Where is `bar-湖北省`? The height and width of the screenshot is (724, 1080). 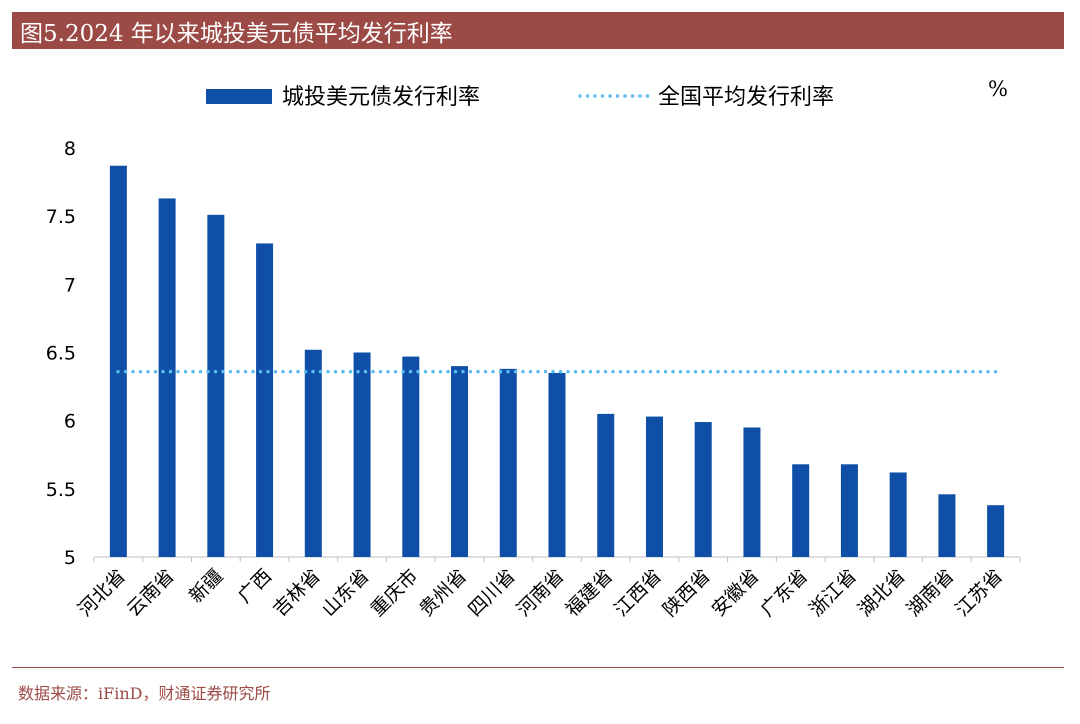 bar-湖北省 is located at coordinates (898, 514).